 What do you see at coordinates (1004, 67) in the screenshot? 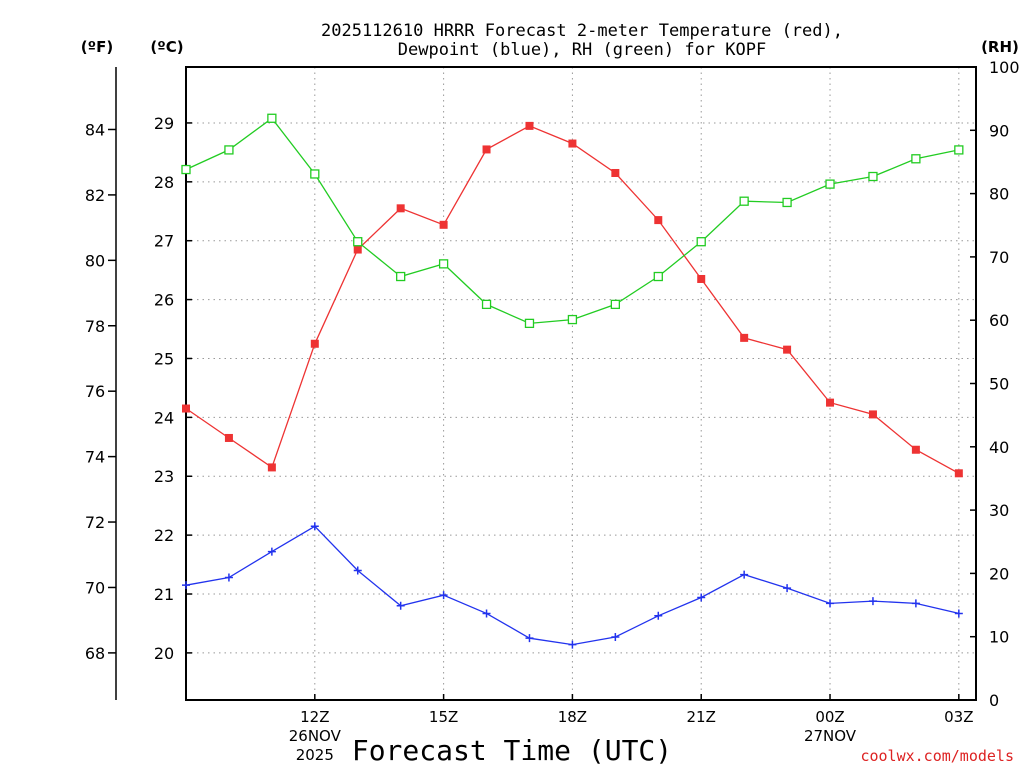
I see `rh-tick-label: 100` at bounding box center [1004, 67].